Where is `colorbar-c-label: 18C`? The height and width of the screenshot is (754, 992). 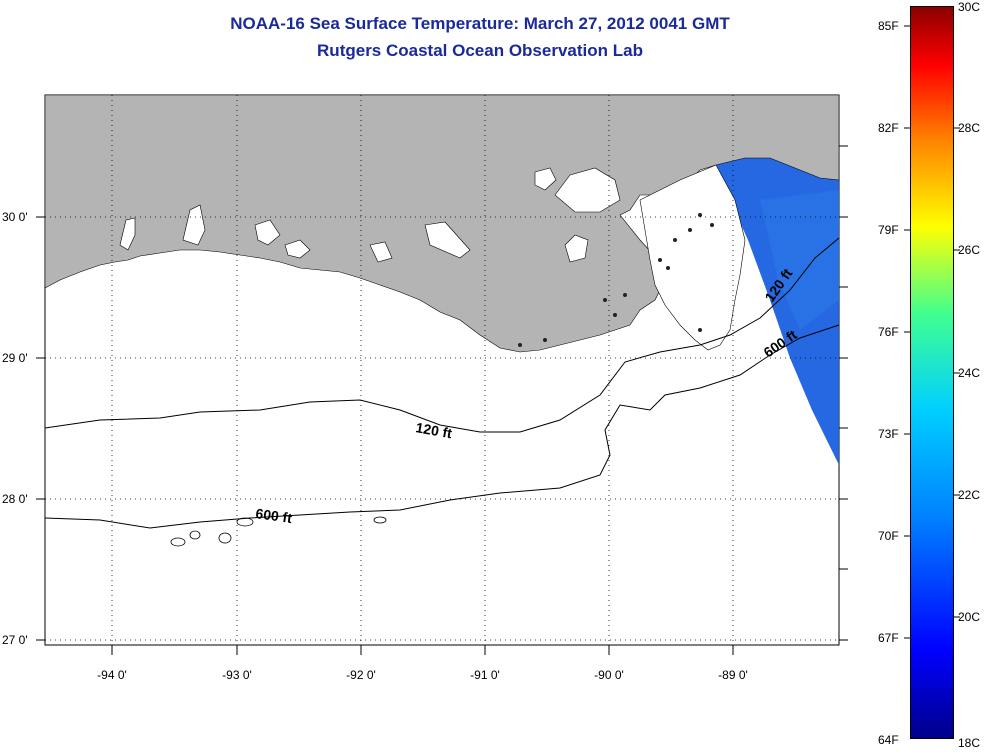 colorbar-c-label: 18C is located at coordinates (969, 743).